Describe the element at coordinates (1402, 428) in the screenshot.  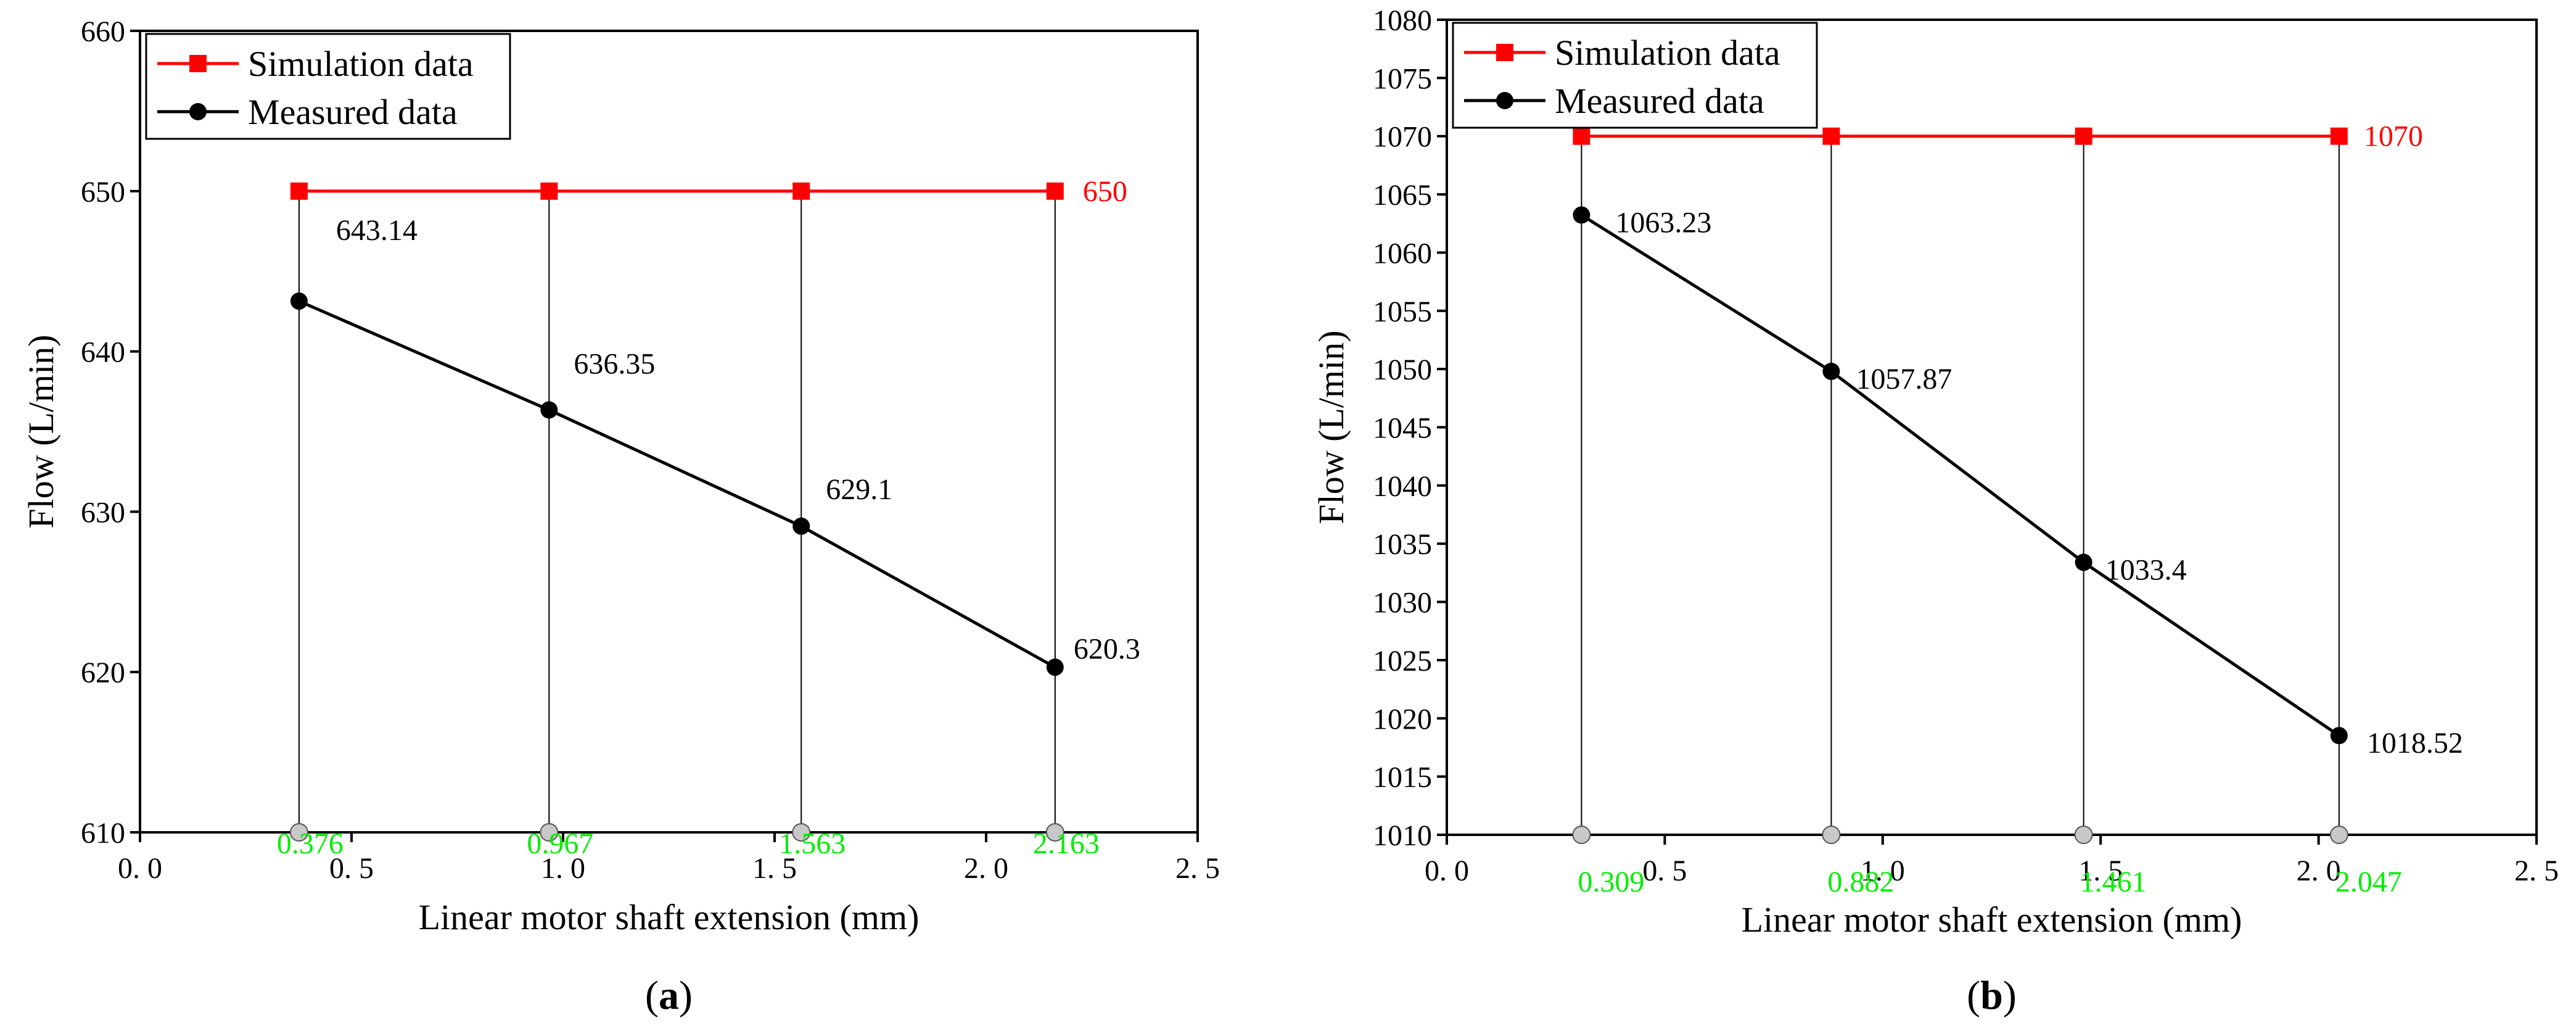
I see `y-tick-label: 1045` at that location.